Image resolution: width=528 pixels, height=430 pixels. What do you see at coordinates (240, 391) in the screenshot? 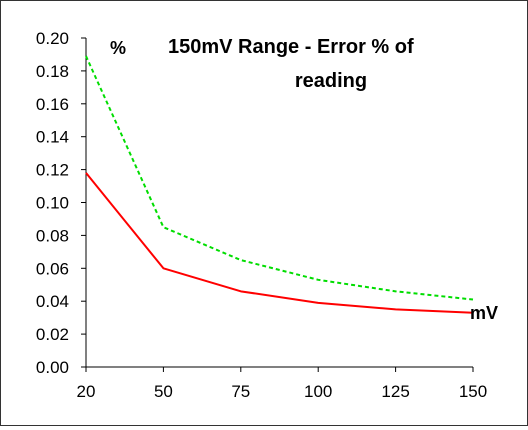
I see `x-tick-label: 75` at bounding box center [240, 391].